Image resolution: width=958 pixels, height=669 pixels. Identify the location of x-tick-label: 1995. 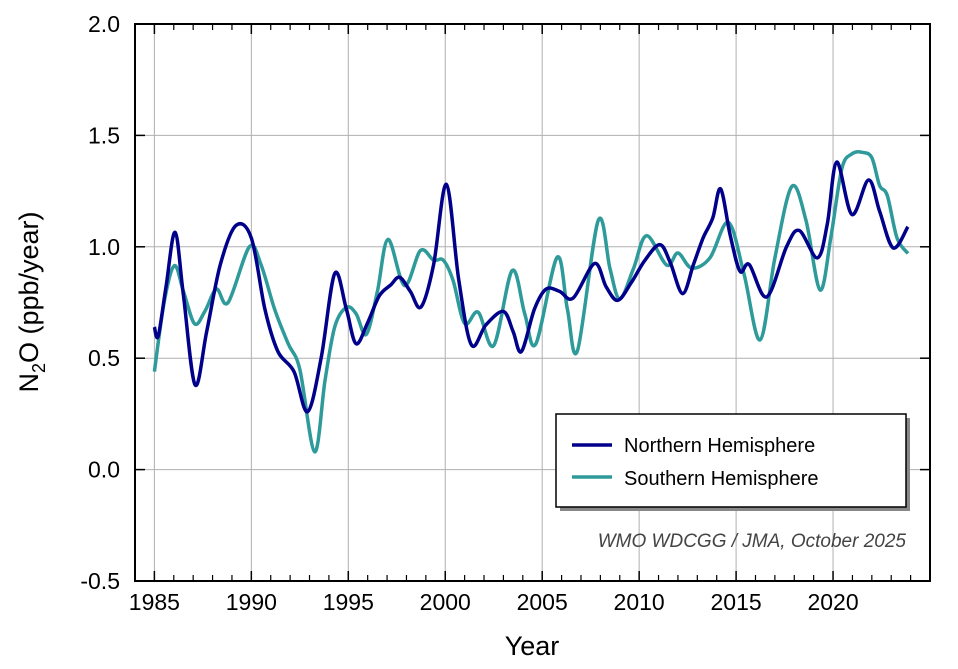
(348, 602).